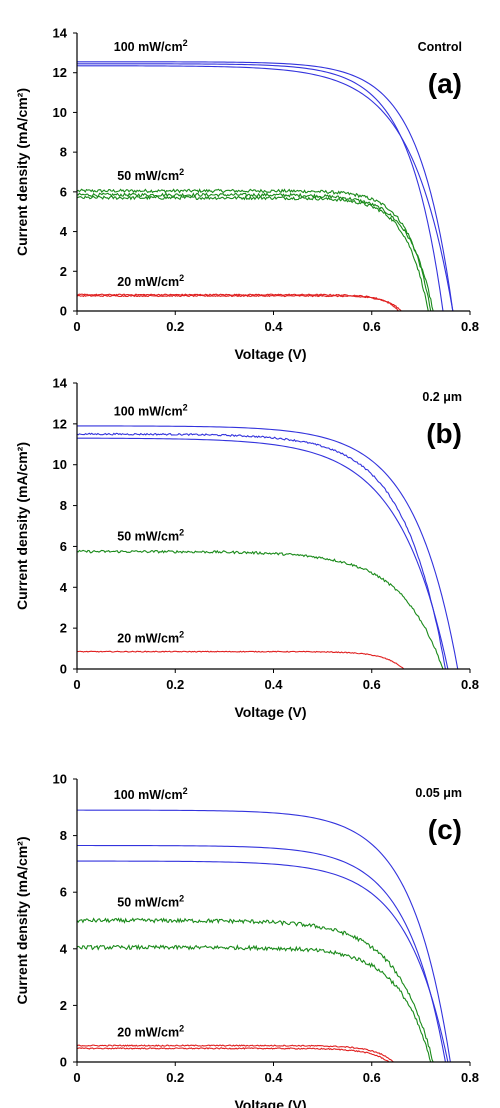 The width and height of the screenshot is (500, 1108). I want to click on sample-label: Control, so click(440, 47).